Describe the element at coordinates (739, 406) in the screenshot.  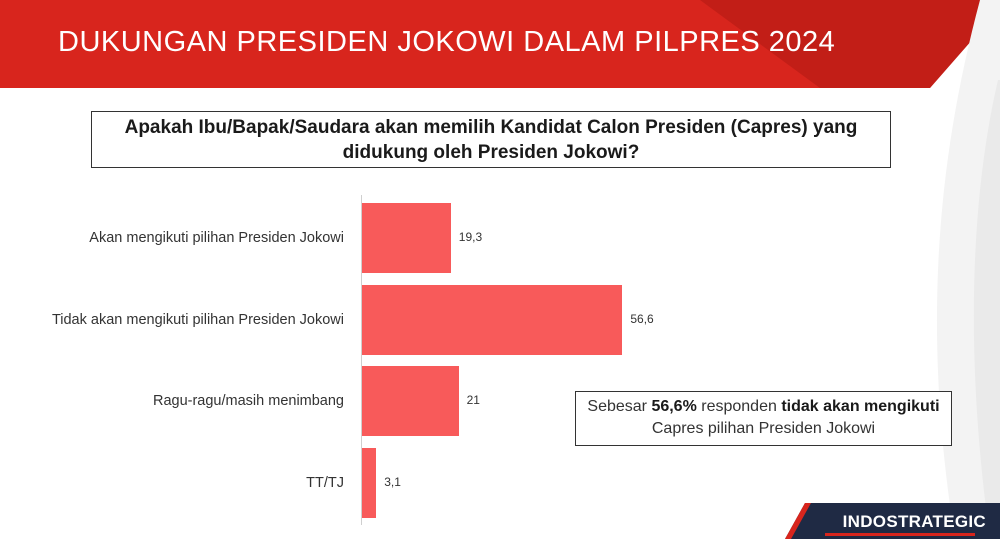
I see `callout-text-2: responden` at that location.